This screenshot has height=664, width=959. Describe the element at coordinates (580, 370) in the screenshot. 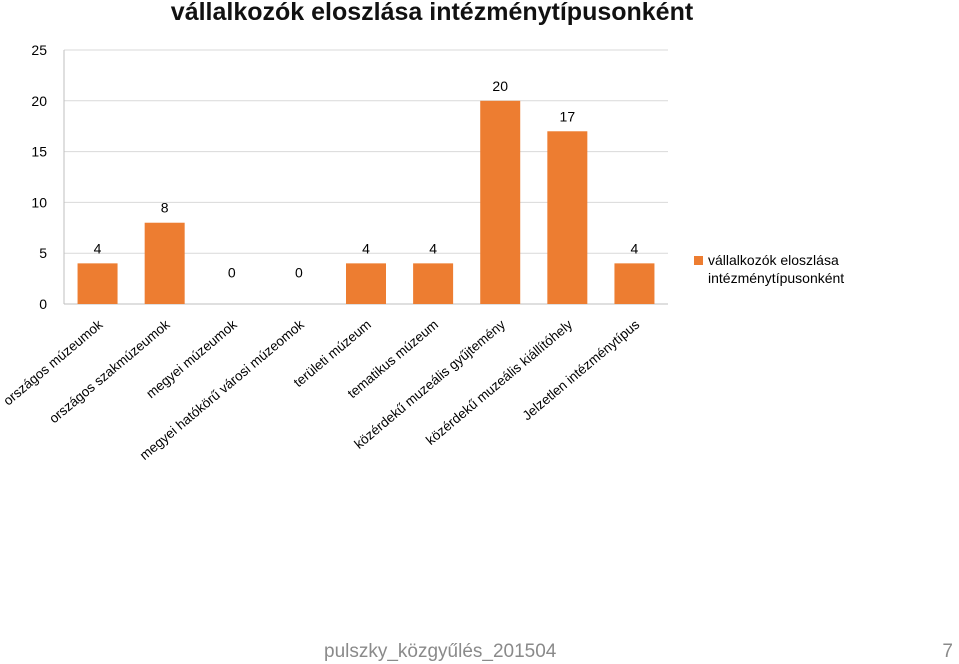

I see `category-label: Jelzetlen intézménytípus` at that location.